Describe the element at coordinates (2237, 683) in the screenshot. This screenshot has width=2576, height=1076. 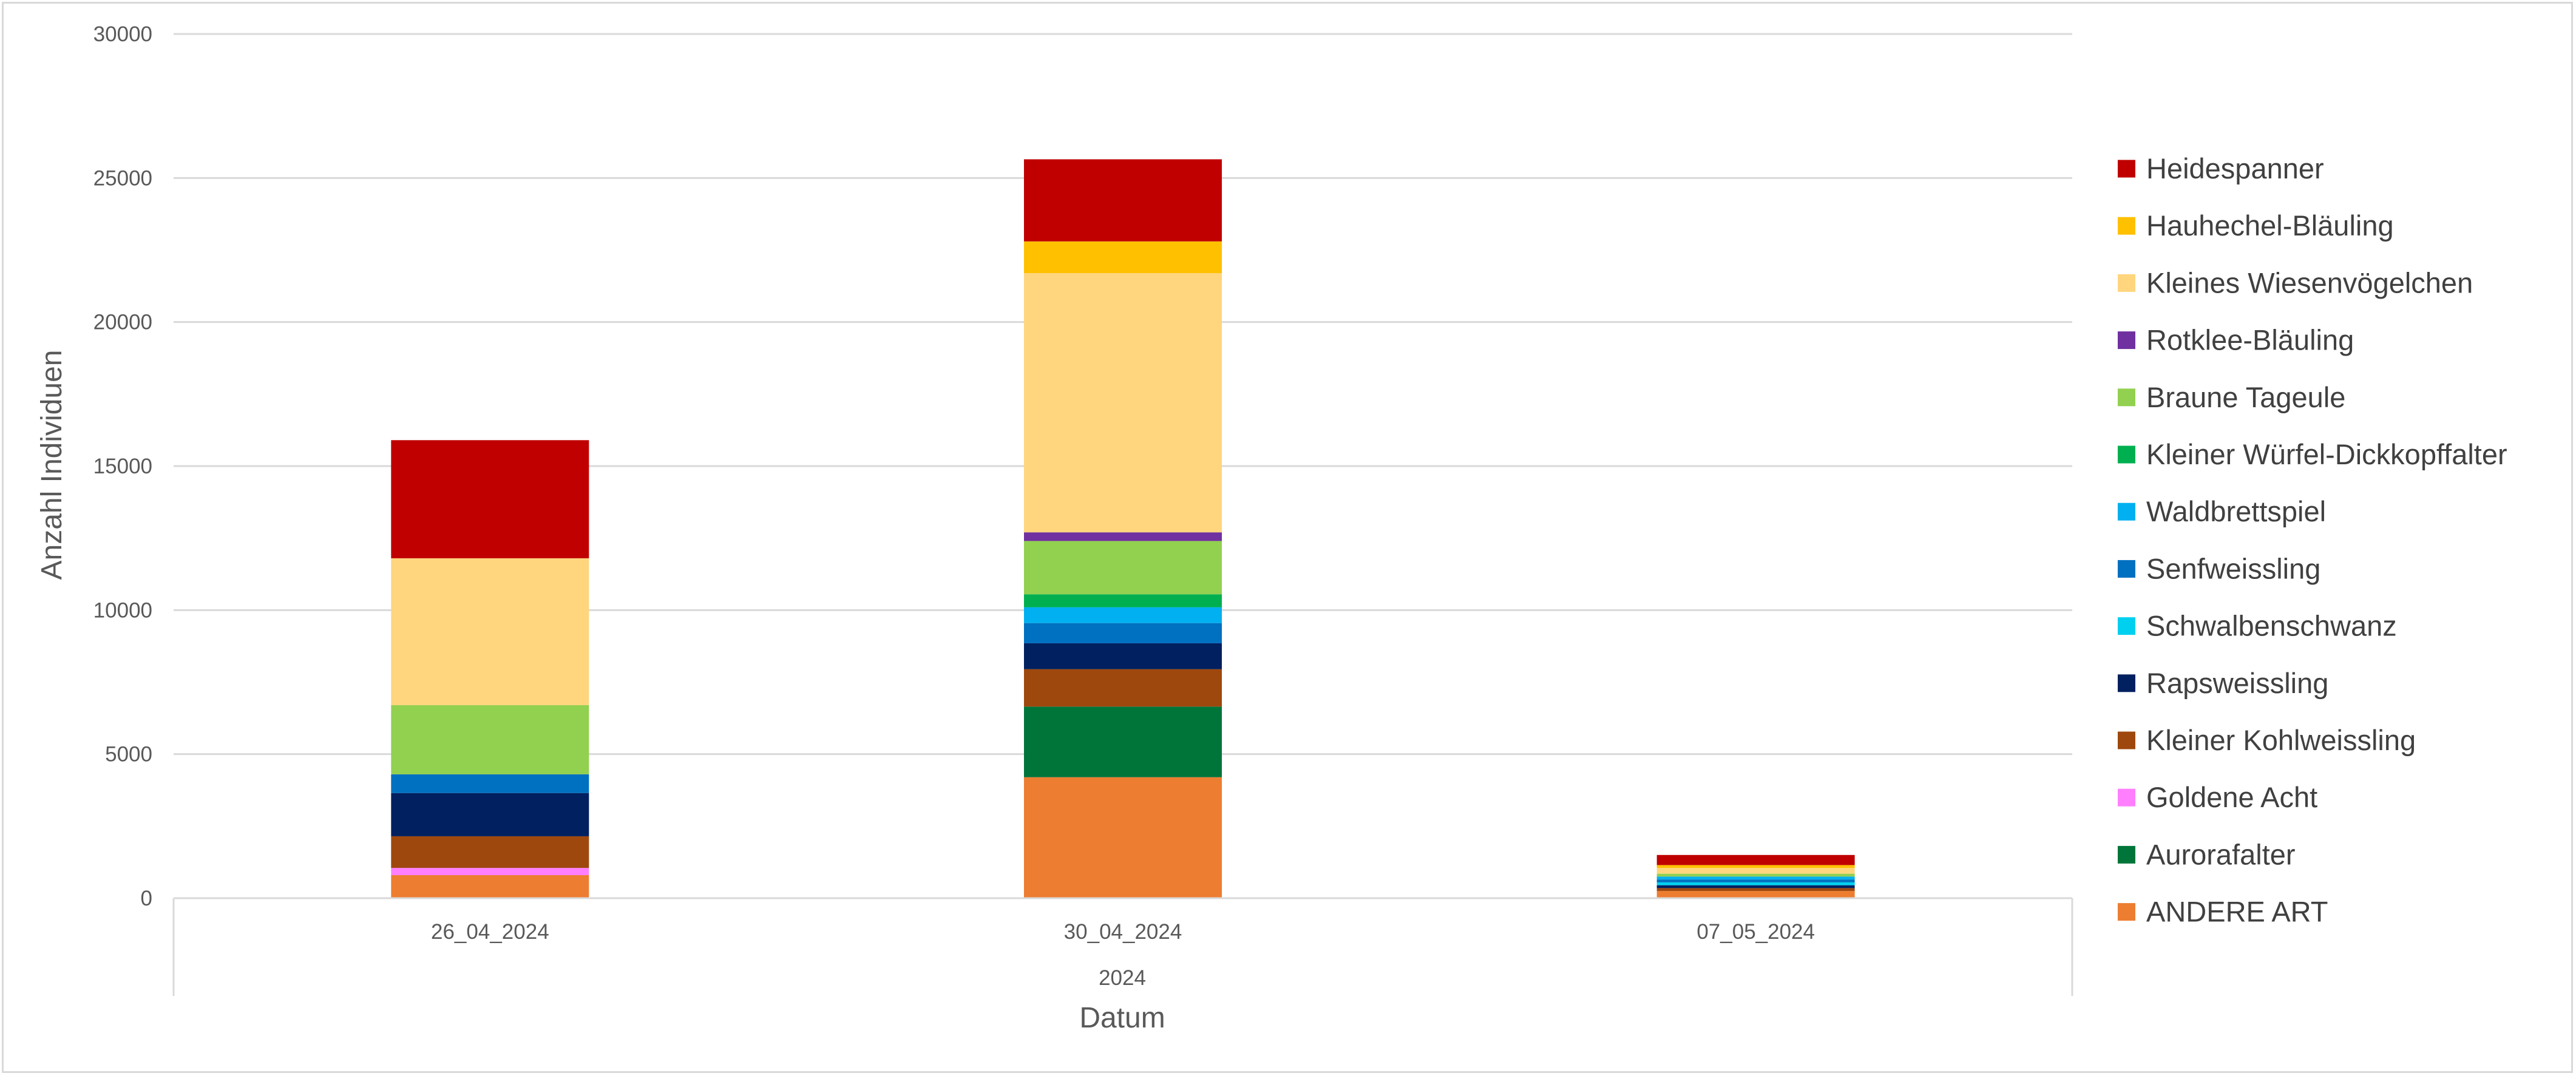
I see `legend-label: Rapsweissling` at that location.